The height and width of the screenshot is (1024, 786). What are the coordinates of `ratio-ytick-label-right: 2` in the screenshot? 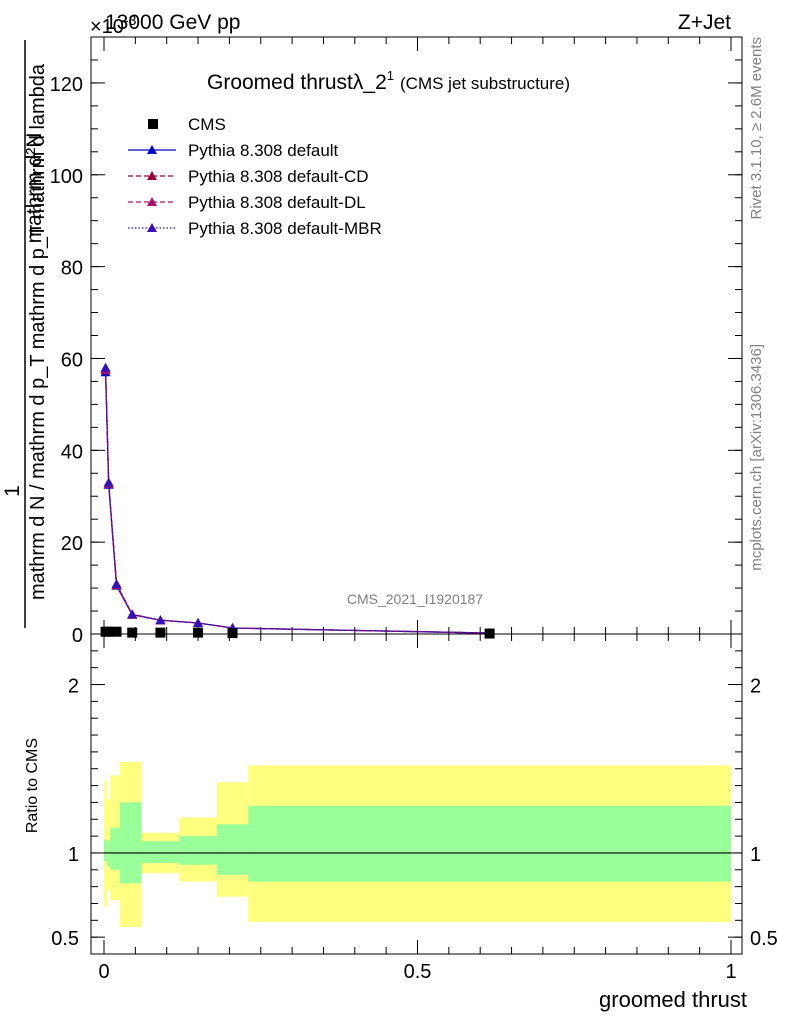 It's located at (755, 687).